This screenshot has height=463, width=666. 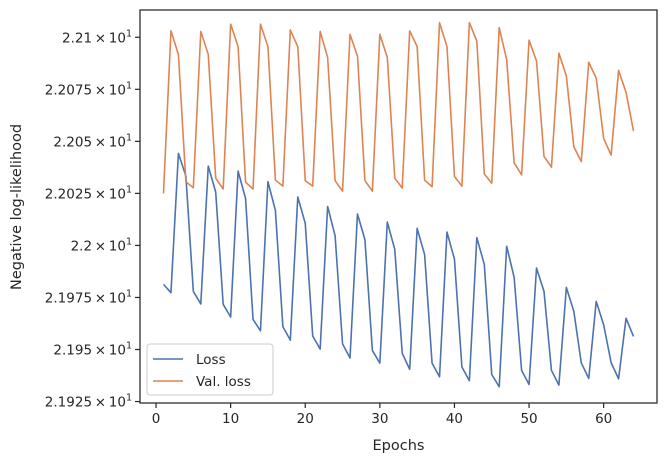 What do you see at coordinates (230, 419) in the screenshot?
I see `x-tick-label: 10` at bounding box center [230, 419].